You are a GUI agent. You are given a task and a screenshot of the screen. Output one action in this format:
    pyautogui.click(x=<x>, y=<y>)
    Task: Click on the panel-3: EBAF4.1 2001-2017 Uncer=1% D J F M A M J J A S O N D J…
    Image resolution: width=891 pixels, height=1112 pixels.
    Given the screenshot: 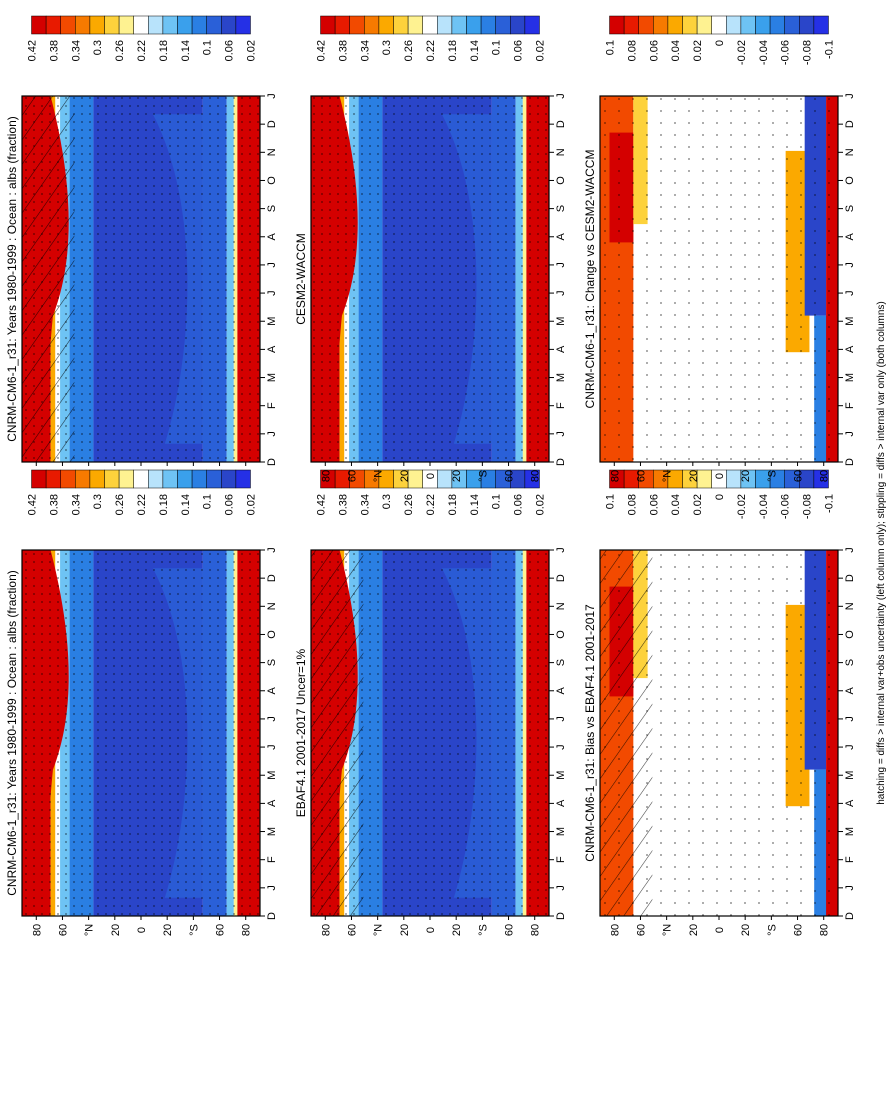 What is the action you would take?
    pyautogui.click(x=430, y=702)
    